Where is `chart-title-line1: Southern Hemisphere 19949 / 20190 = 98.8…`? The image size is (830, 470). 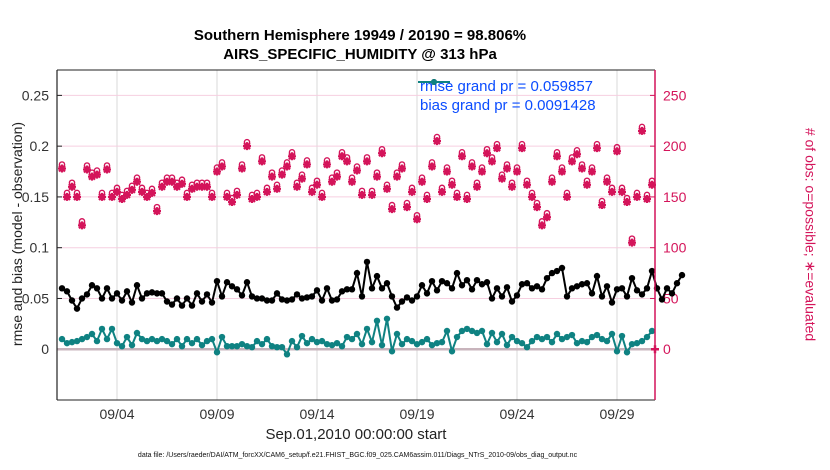
chart-title-line1: Southern Hemisphere 19949 / 20190 = 98.8… is located at coordinates (360, 35).